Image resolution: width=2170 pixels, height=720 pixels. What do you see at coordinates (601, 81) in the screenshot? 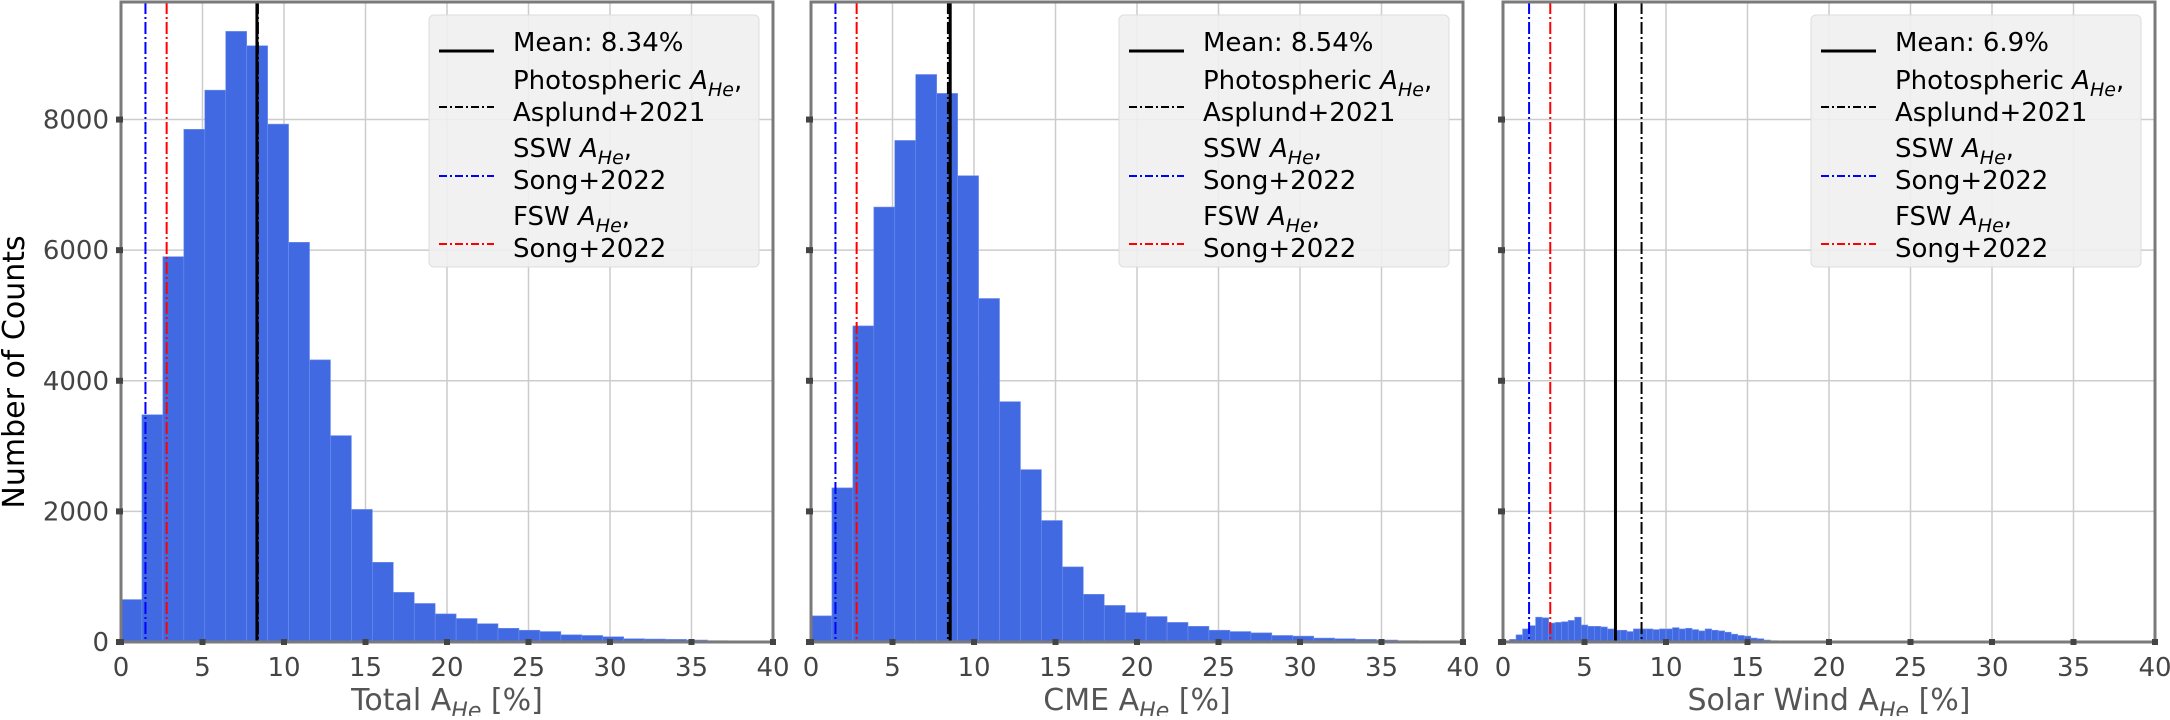
I see `legend-label-text: Photospheric` at bounding box center [601, 81].